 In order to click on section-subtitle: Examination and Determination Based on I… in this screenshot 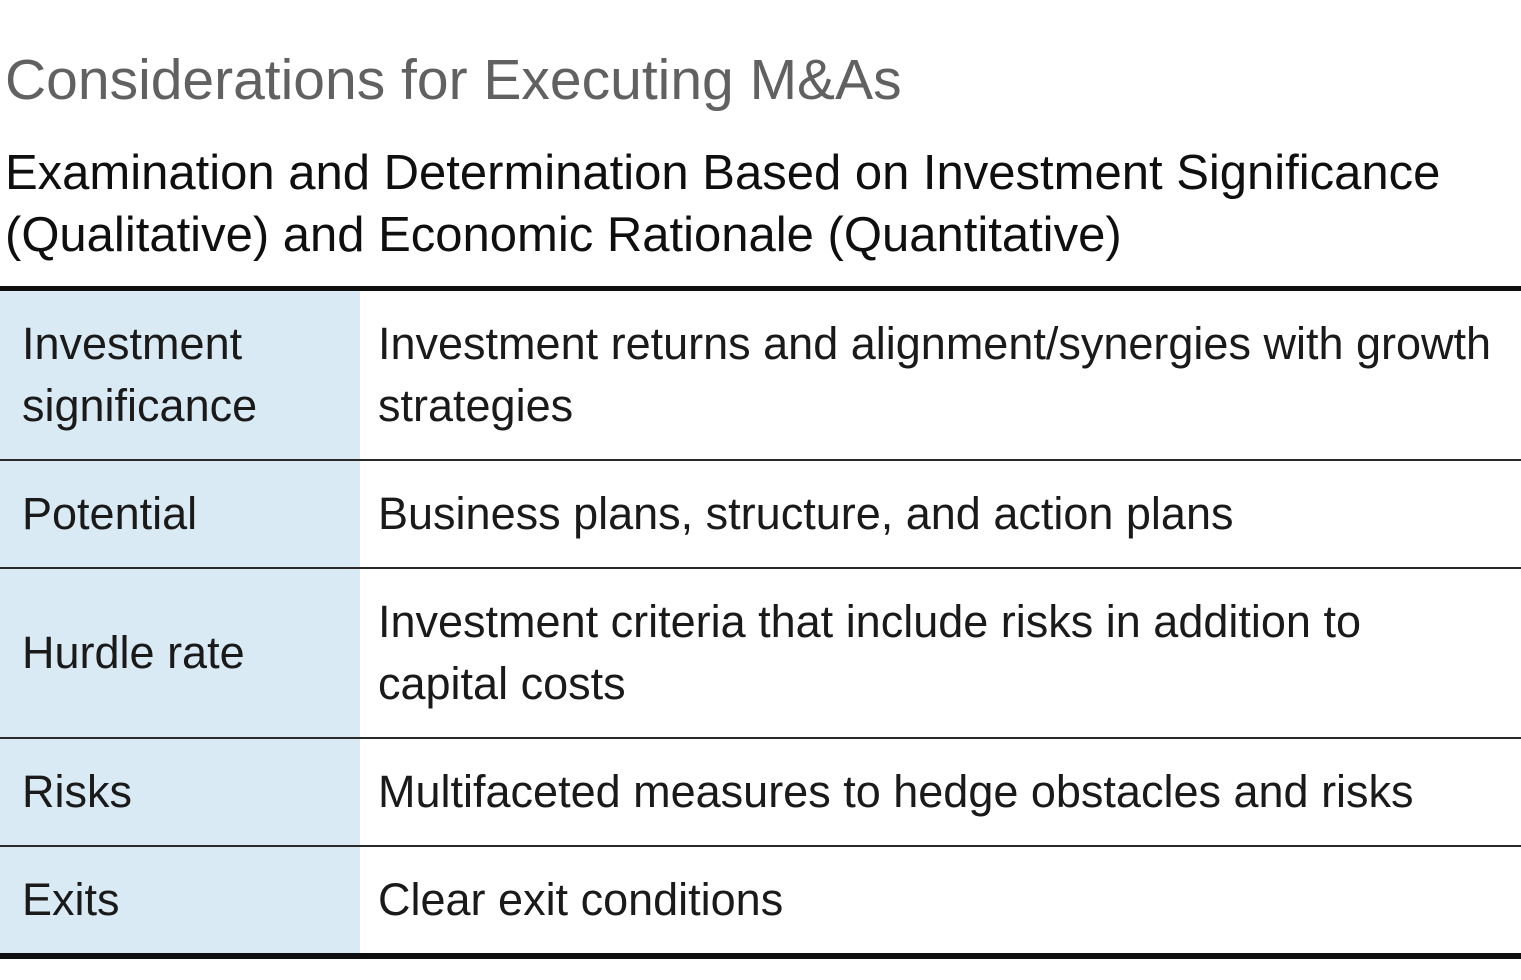, I will do `click(760, 204)`.